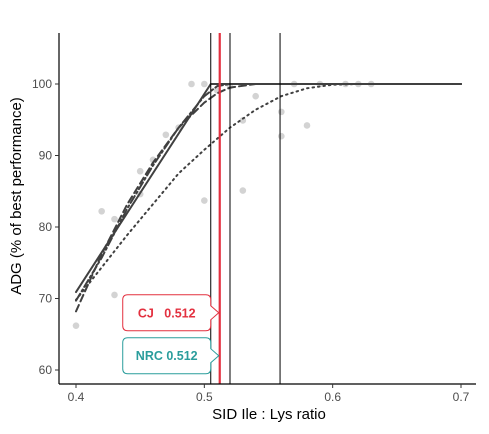 The height and width of the screenshot is (434, 489). I want to click on nrc-badge, so click(171, 356).